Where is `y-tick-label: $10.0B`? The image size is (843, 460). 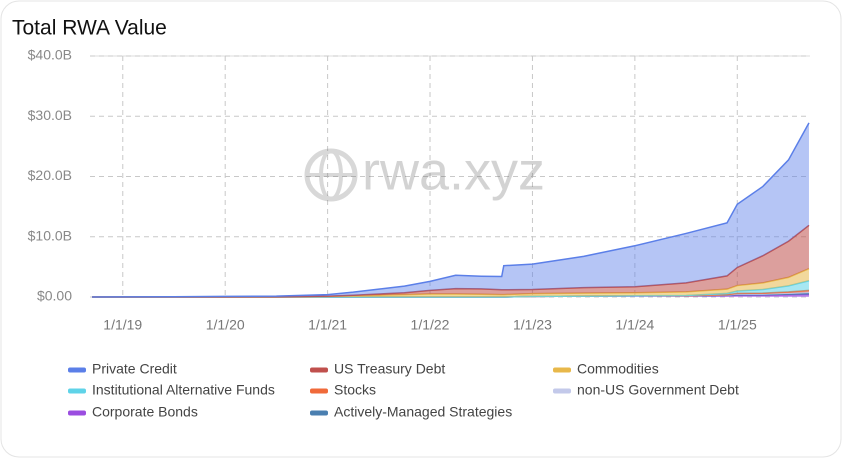
y-tick-label: $10.0B is located at coordinates (50, 235).